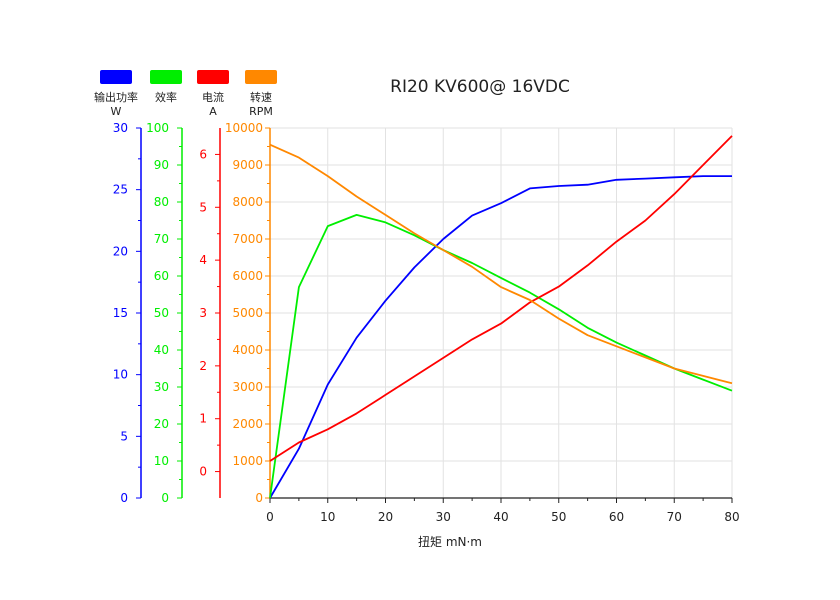 This screenshot has height=600, width=840. Describe the element at coordinates (203, 154) in the screenshot. I see `current-tick-label: 6` at that location.